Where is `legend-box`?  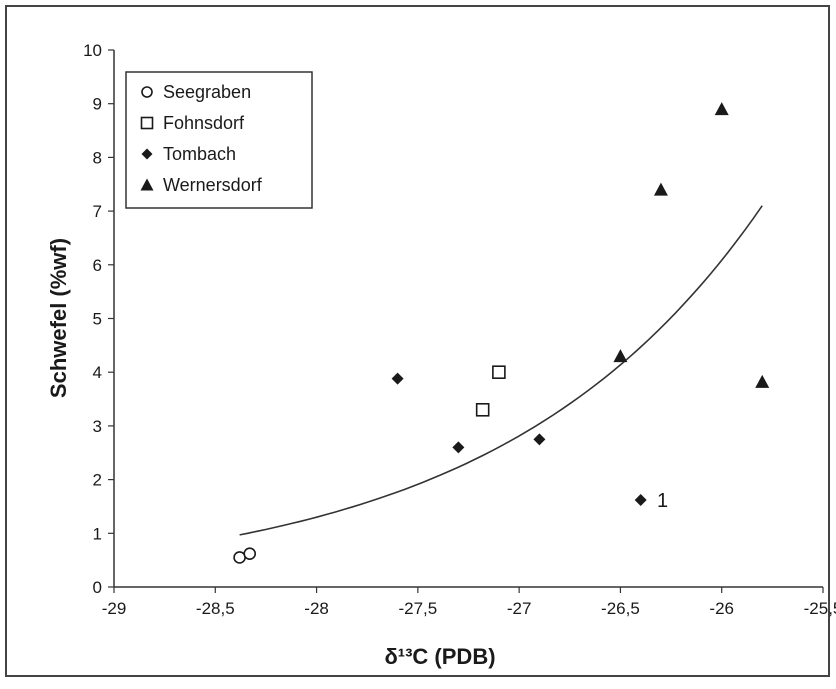 legend-box is located at coordinates (219, 140).